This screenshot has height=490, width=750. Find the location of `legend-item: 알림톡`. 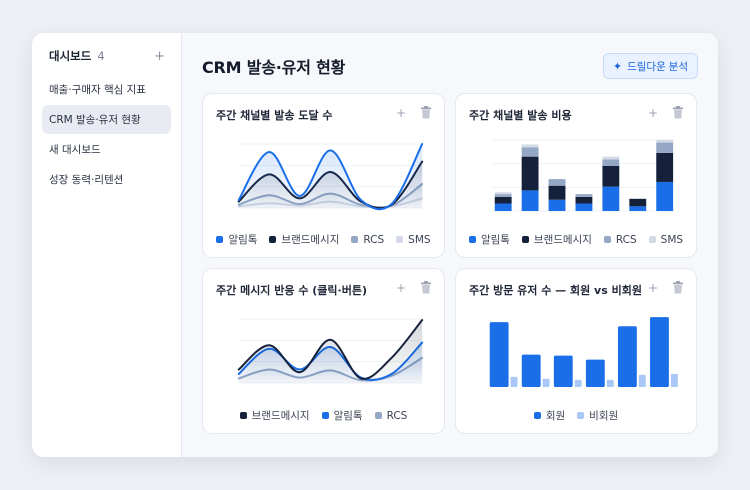

legend-item: 알림톡 is located at coordinates (236, 239).